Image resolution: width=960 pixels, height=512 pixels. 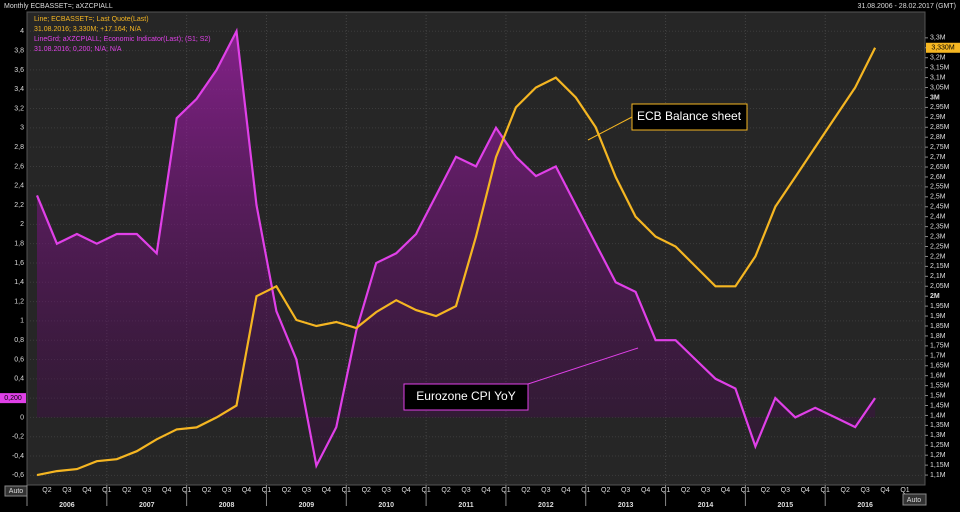 What do you see at coordinates (19, 282) in the screenshot?
I see `y-tick-label: 1,4` at bounding box center [19, 282].